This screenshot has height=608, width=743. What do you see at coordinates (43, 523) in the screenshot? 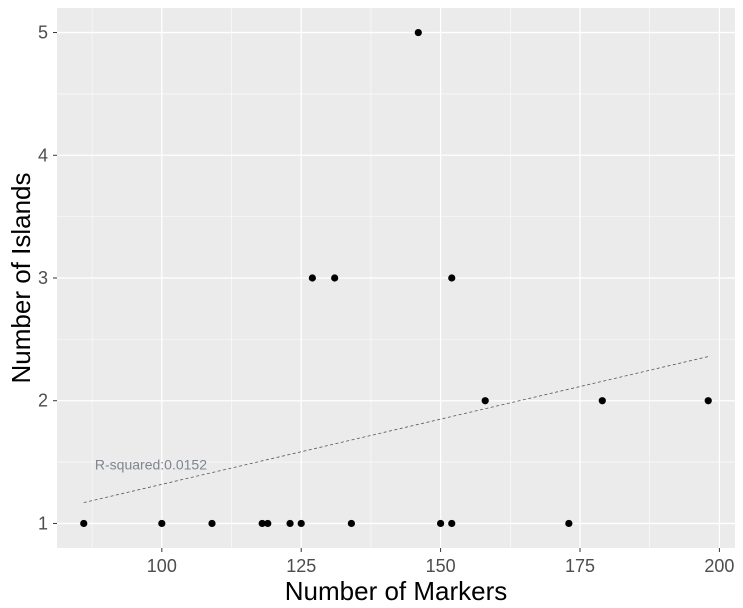
I see `y-tick-label: 1` at bounding box center [43, 523].